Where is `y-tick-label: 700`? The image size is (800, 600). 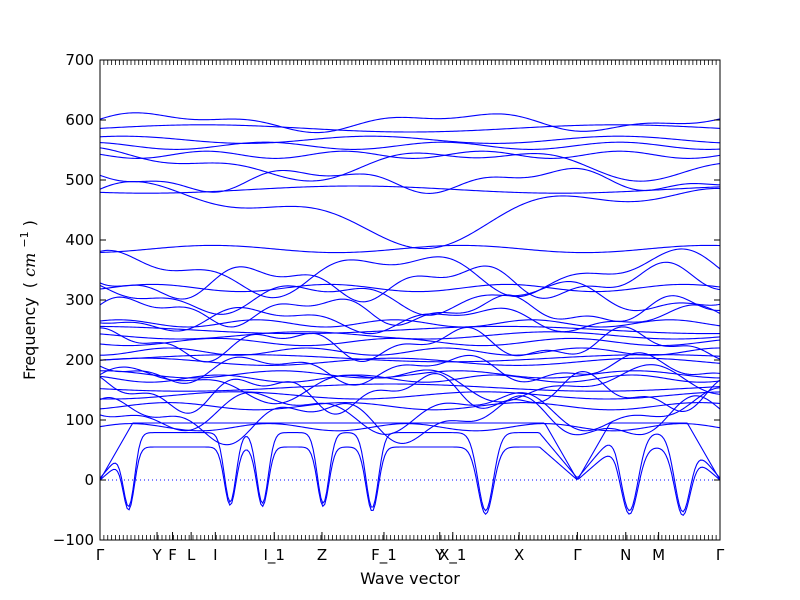 y-tick-label: 700 is located at coordinates (79, 60).